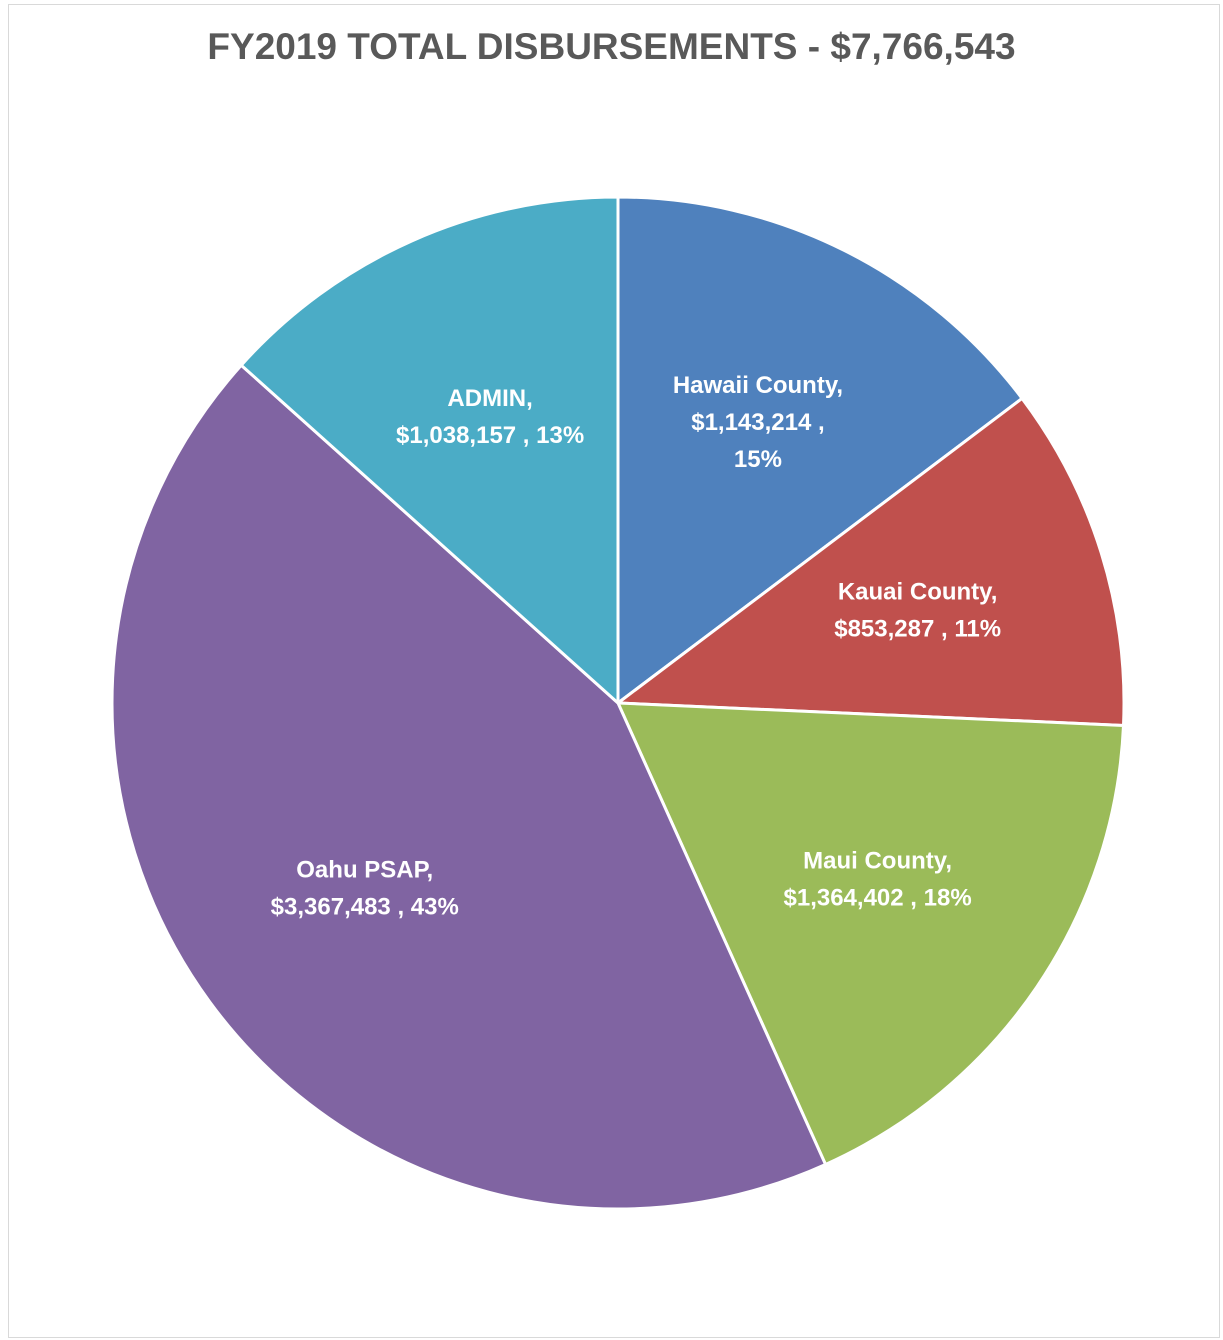 Image resolution: width=1223 pixels, height=1340 pixels. I want to click on data-label-line: $1,038,157 , 13%, so click(490, 435).